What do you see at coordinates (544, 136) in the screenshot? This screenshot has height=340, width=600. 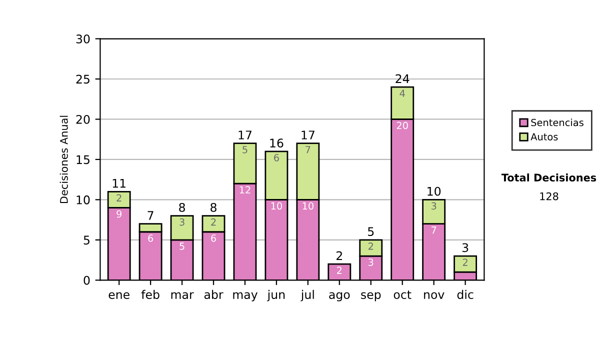 I see `legend-label: Autos` at bounding box center [544, 136].